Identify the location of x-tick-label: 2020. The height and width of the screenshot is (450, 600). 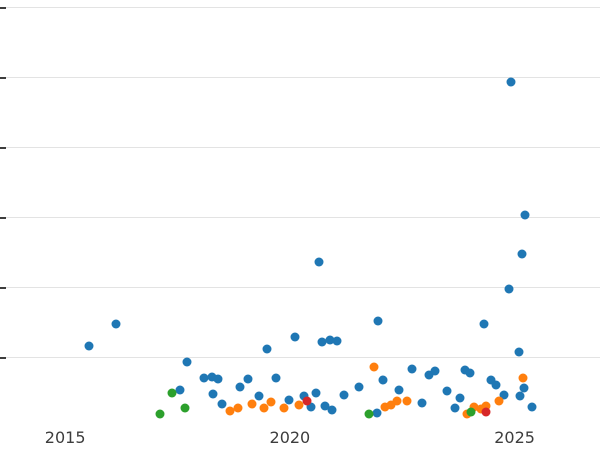
(290, 437).